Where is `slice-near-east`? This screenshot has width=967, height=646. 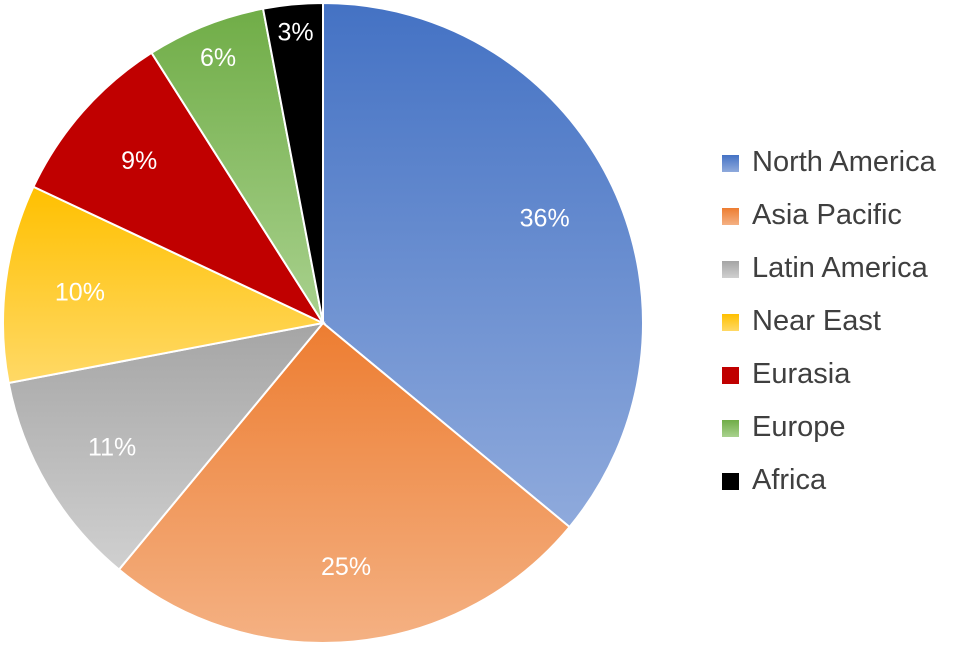
slice-near-east is located at coordinates (164, 285).